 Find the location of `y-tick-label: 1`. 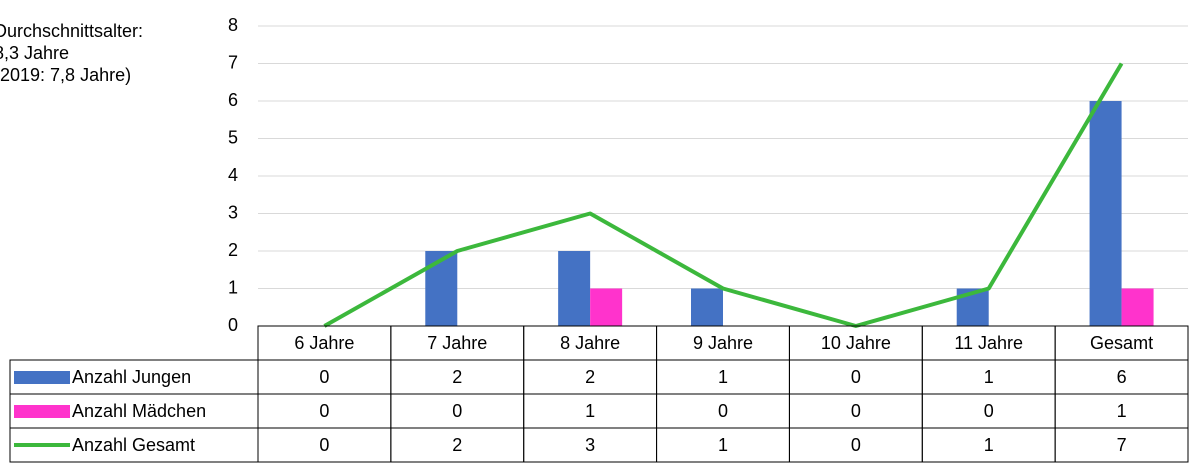

y-tick-label: 1 is located at coordinates (233, 287).